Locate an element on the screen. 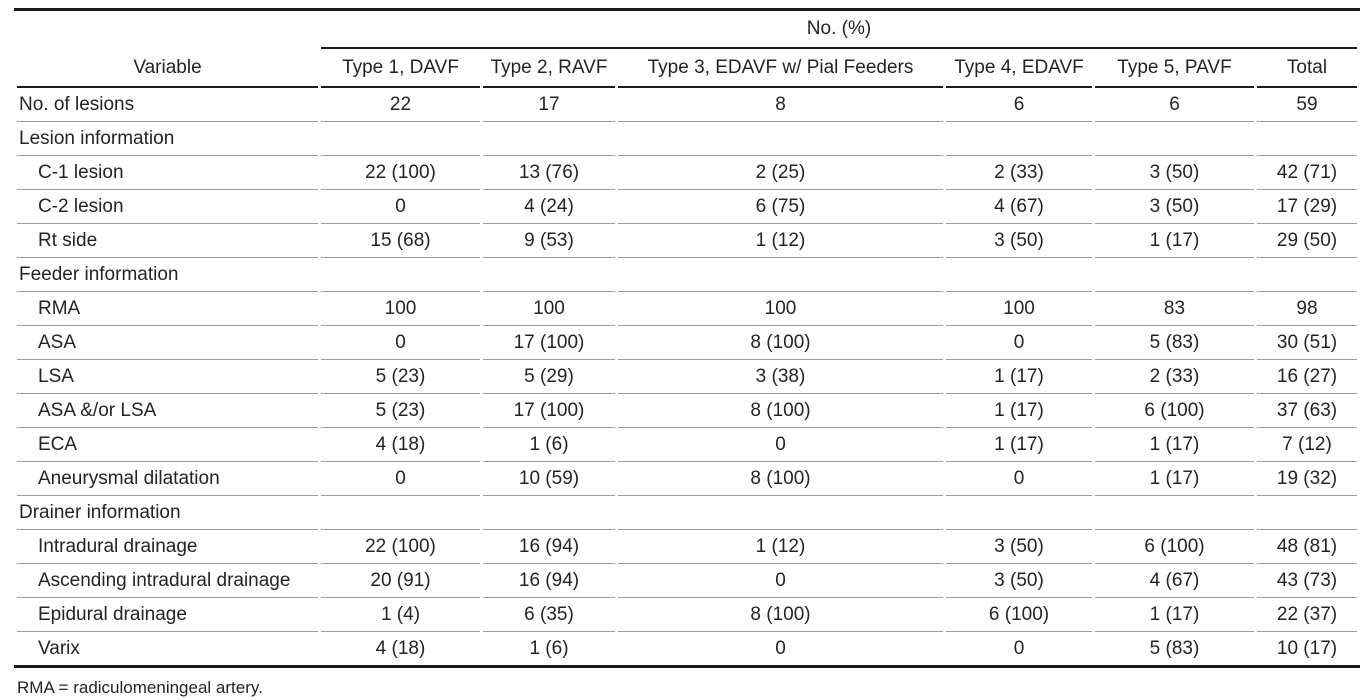 The image size is (1367, 700). cell-value: 42 (71) is located at coordinates (1307, 173).